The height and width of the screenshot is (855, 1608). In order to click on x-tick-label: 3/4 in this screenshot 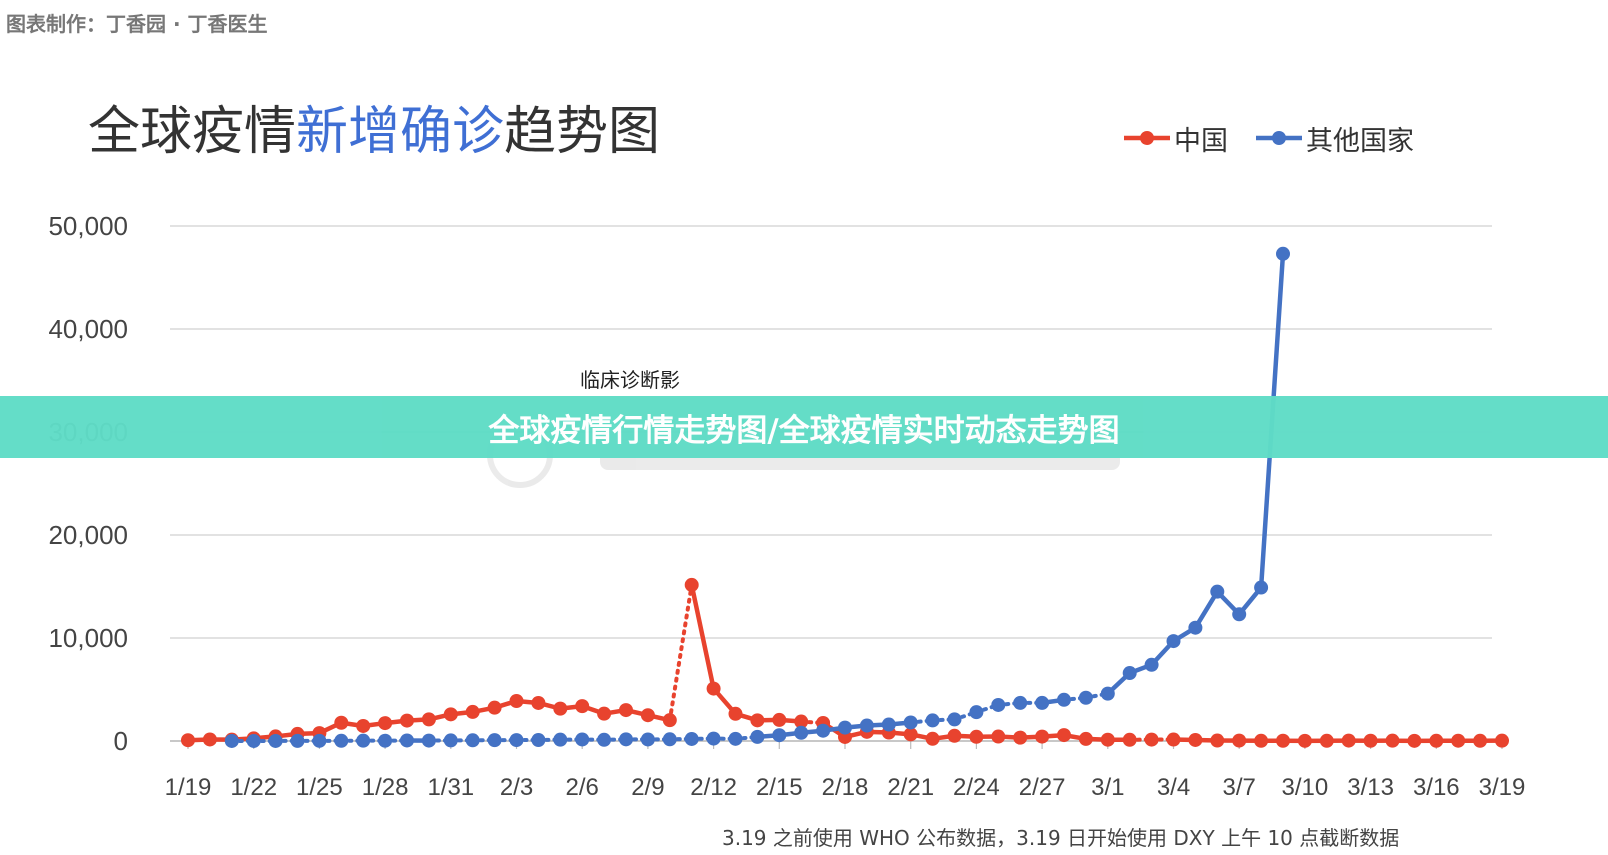, I will do `click(1173, 787)`.